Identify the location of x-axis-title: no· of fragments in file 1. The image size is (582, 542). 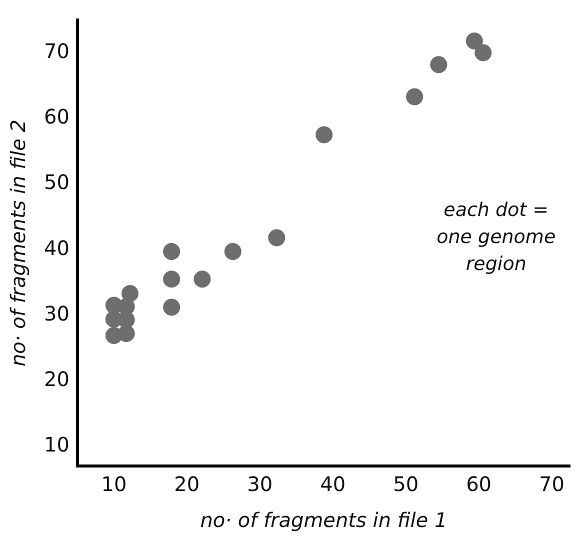
(324, 520).